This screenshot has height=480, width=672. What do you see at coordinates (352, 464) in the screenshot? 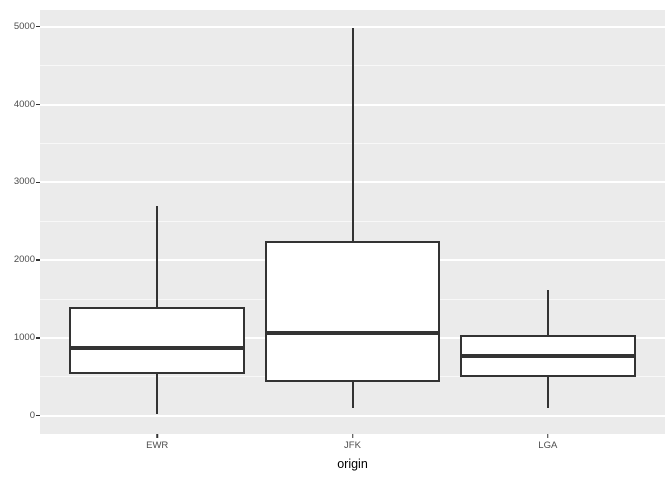
I see `x-axis-title: origin` at bounding box center [352, 464].